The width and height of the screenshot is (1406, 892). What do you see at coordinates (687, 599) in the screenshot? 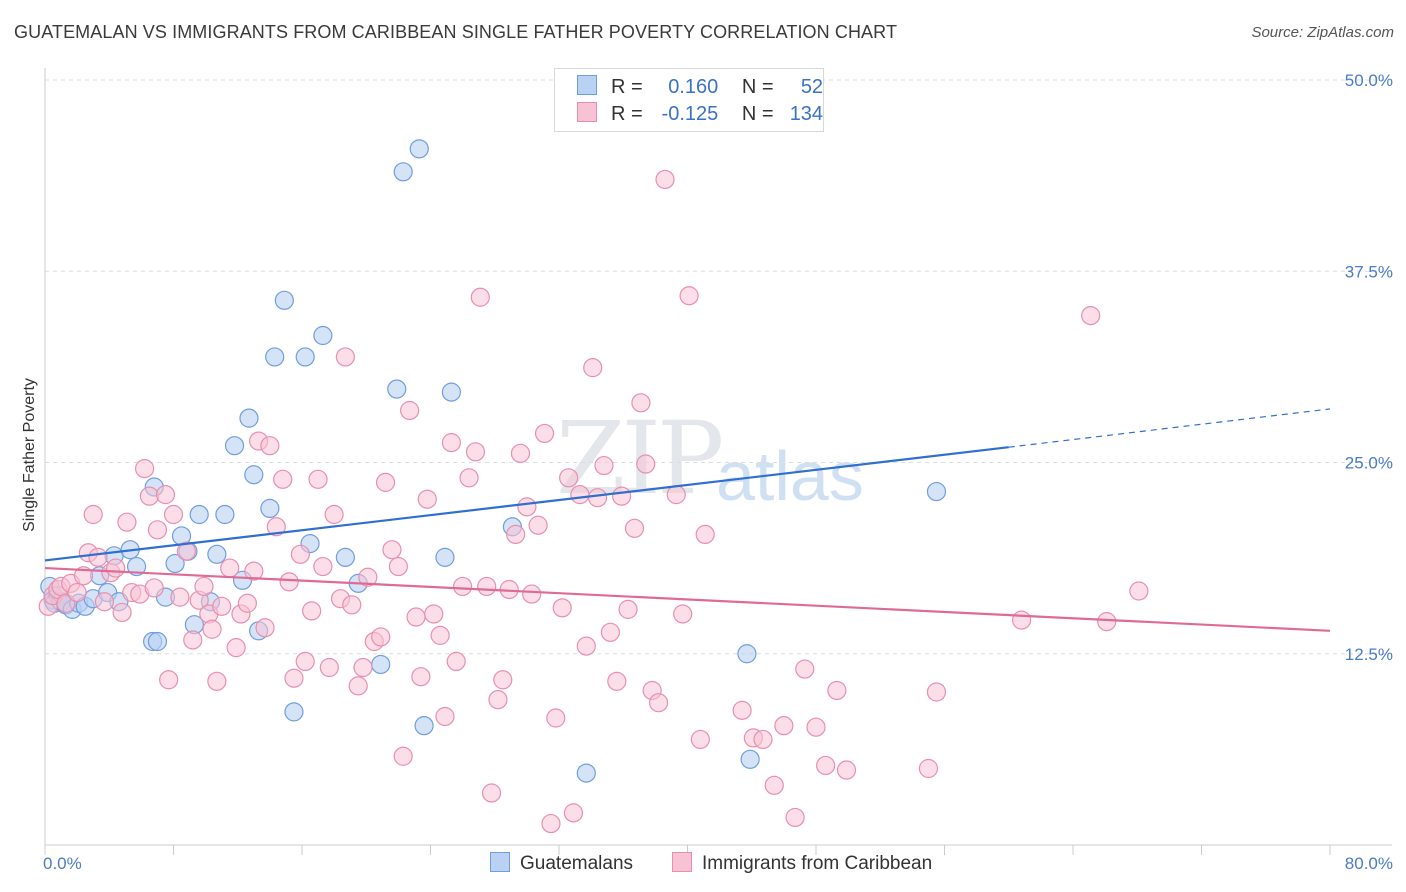
I see `trend-line-caribbean` at bounding box center [687, 599].